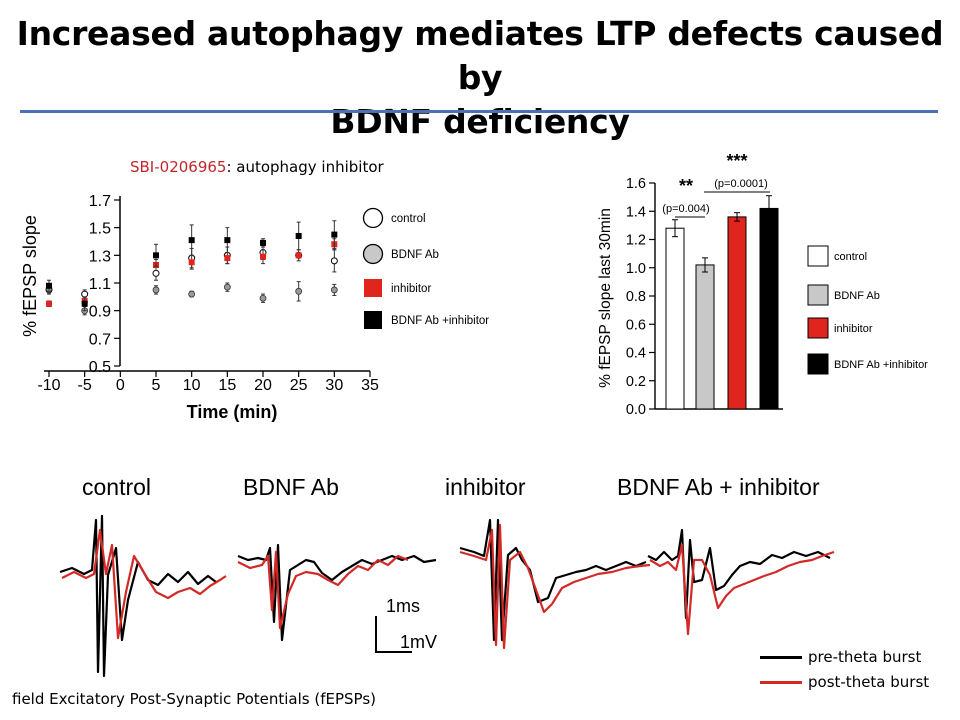 The height and width of the screenshot is (720, 960). I want to click on post-line-swatch, so click(781, 682).